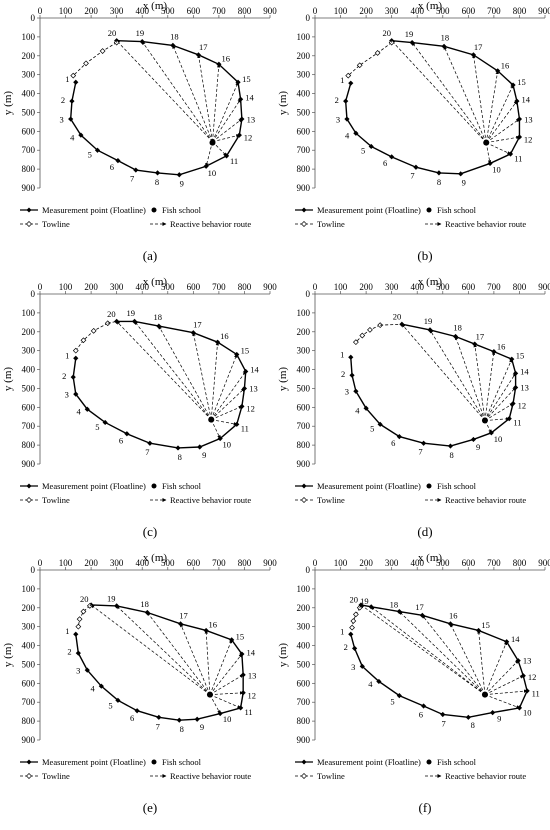 This screenshot has height=830, width=550. What do you see at coordinates (158, 726) in the screenshot?
I see `point-label: 7` at bounding box center [158, 726].